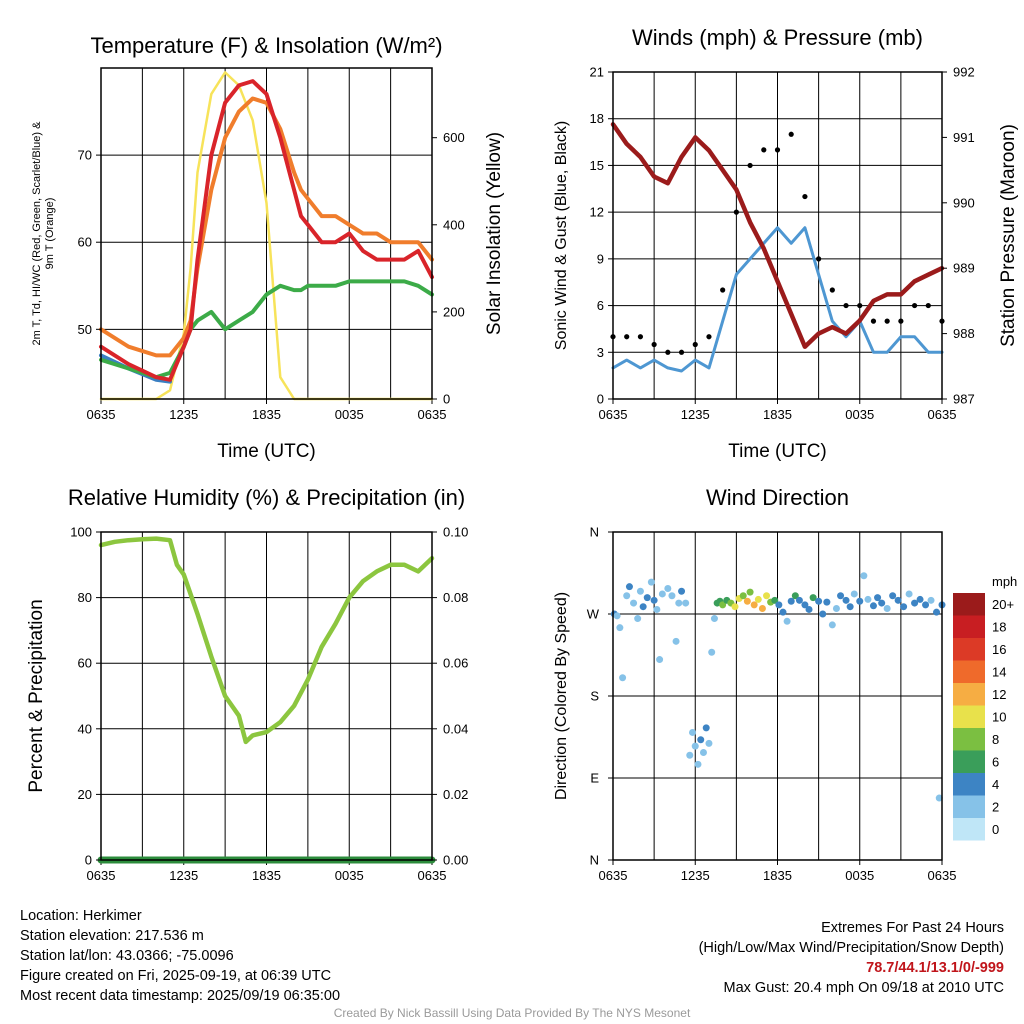  Describe the element at coordinates (964, 333) in the screenshot. I see `y-tick-label-right: 988` at that location.